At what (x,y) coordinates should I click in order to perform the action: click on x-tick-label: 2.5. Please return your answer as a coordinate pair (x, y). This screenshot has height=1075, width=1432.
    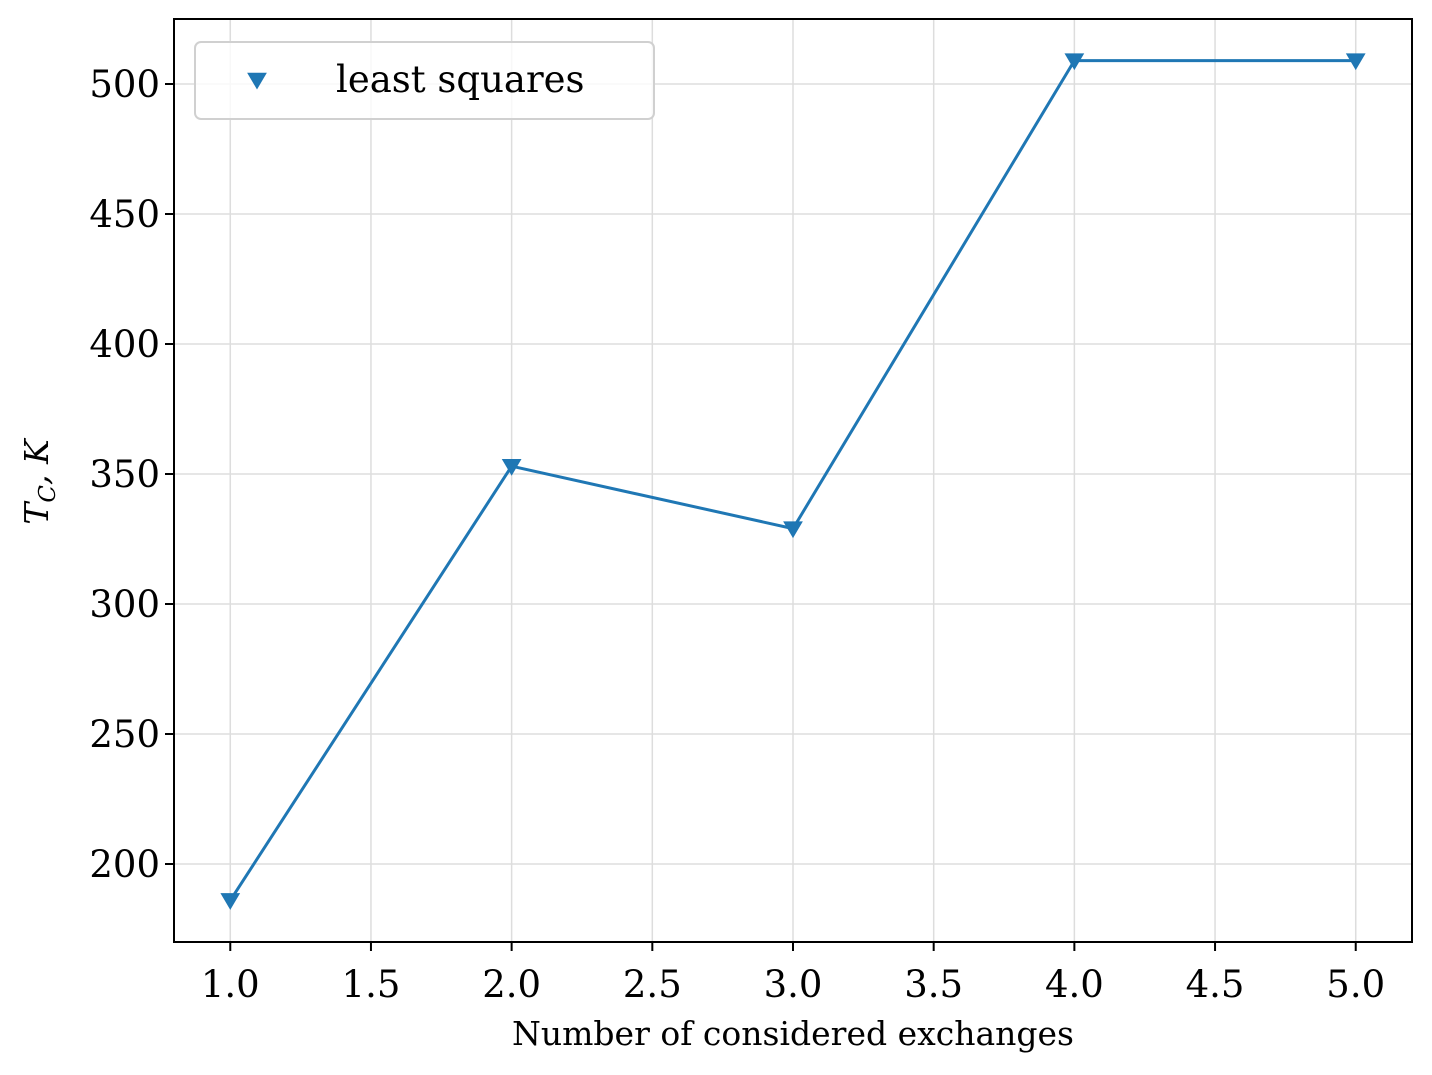
    Looking at the image, I should click on (652, 984).